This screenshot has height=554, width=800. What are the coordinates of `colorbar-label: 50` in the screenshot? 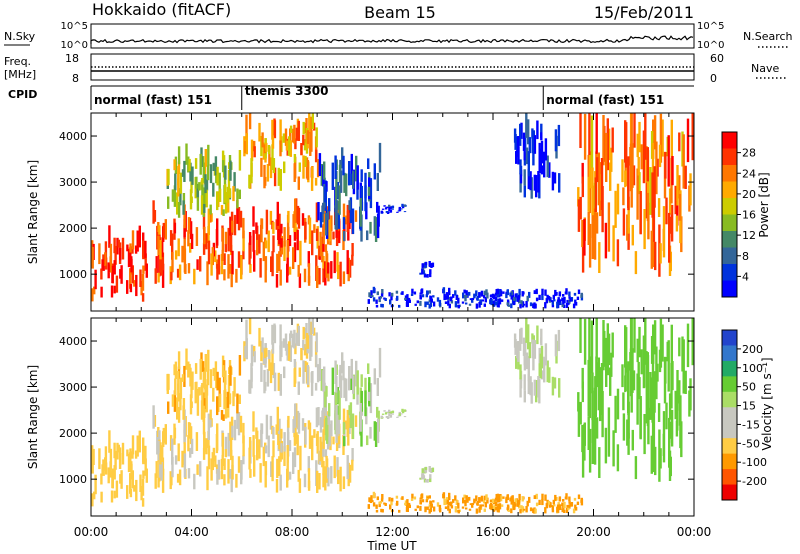 It's located at (749, 387).